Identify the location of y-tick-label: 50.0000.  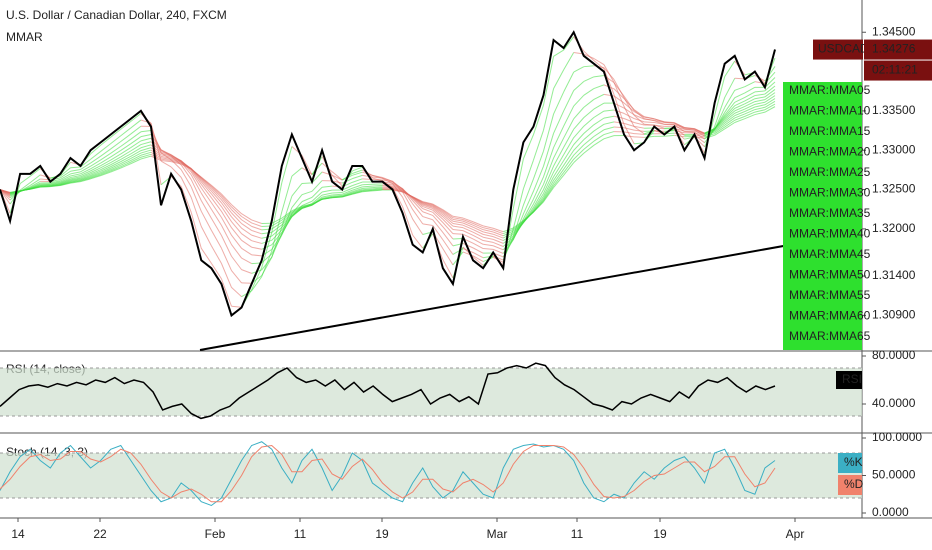
(894, 475).